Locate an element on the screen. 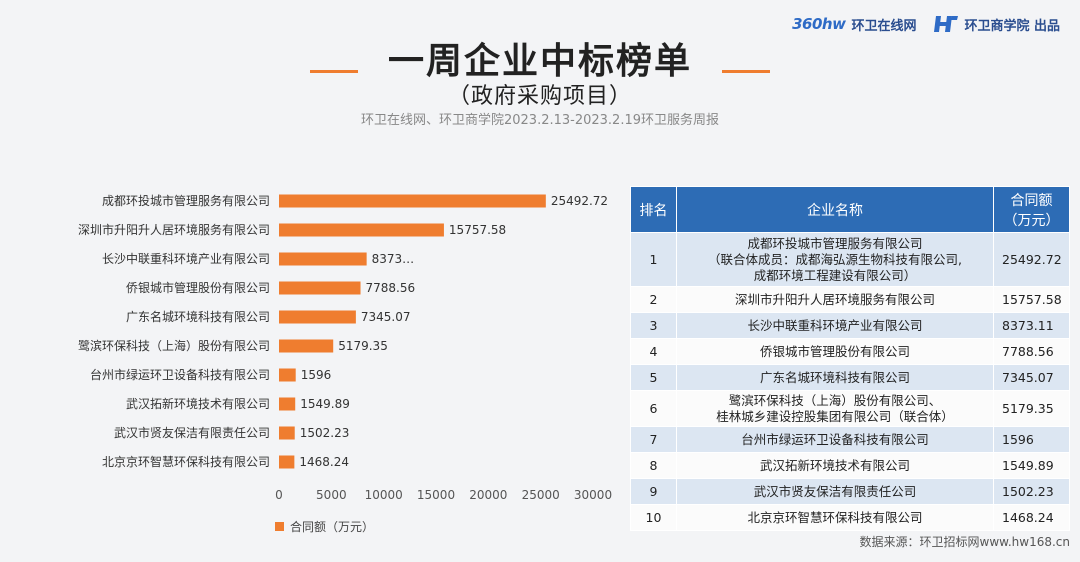 This screenshot has width=1080, height=562. cell-company-name: 鹭滨环保科技（上海）股份有限公司、 桂林城乡建设控股集团有限公司（联合体） is located at coordinates (835, 408).